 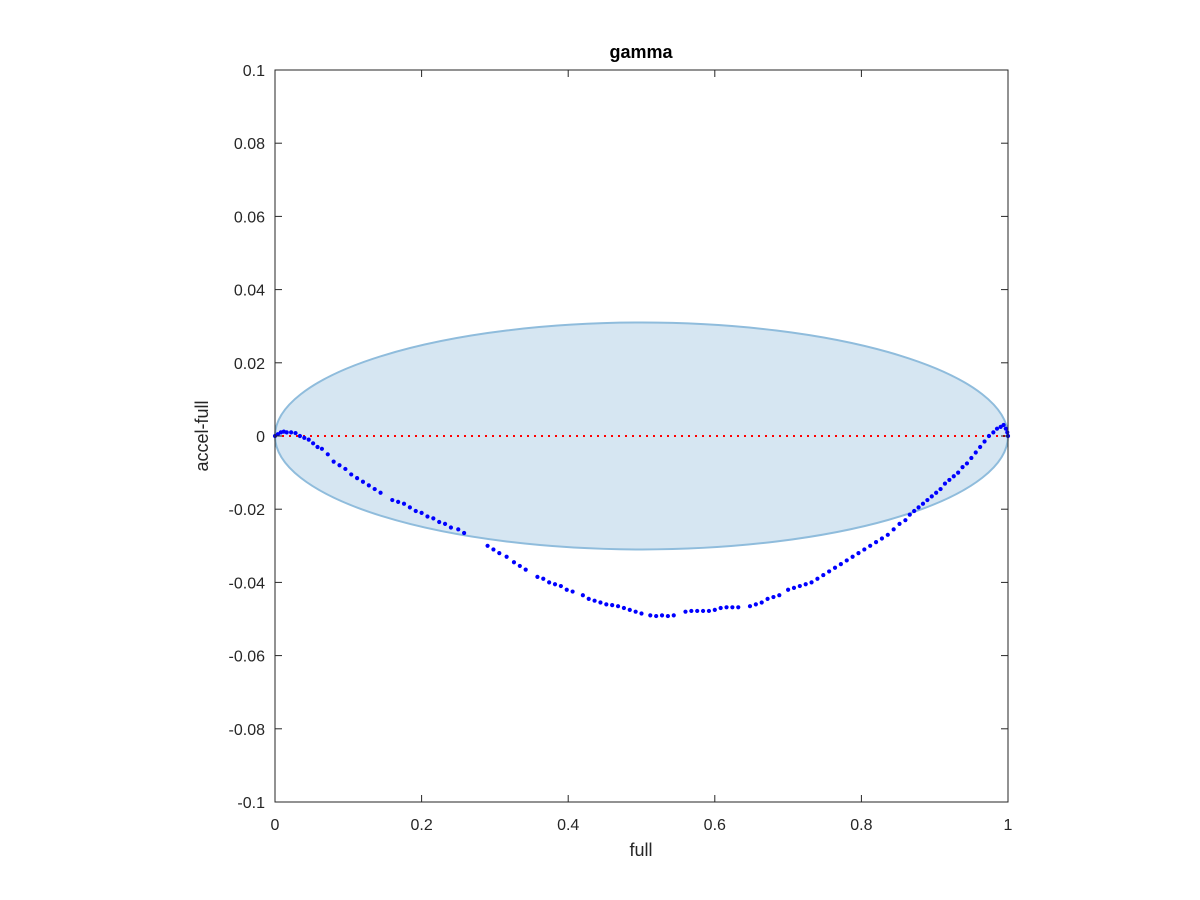 What do you see at coordinates (202, 435) in the screenshot?
I see `y-axis-label: accel-full` at bounding box center [202, 435].